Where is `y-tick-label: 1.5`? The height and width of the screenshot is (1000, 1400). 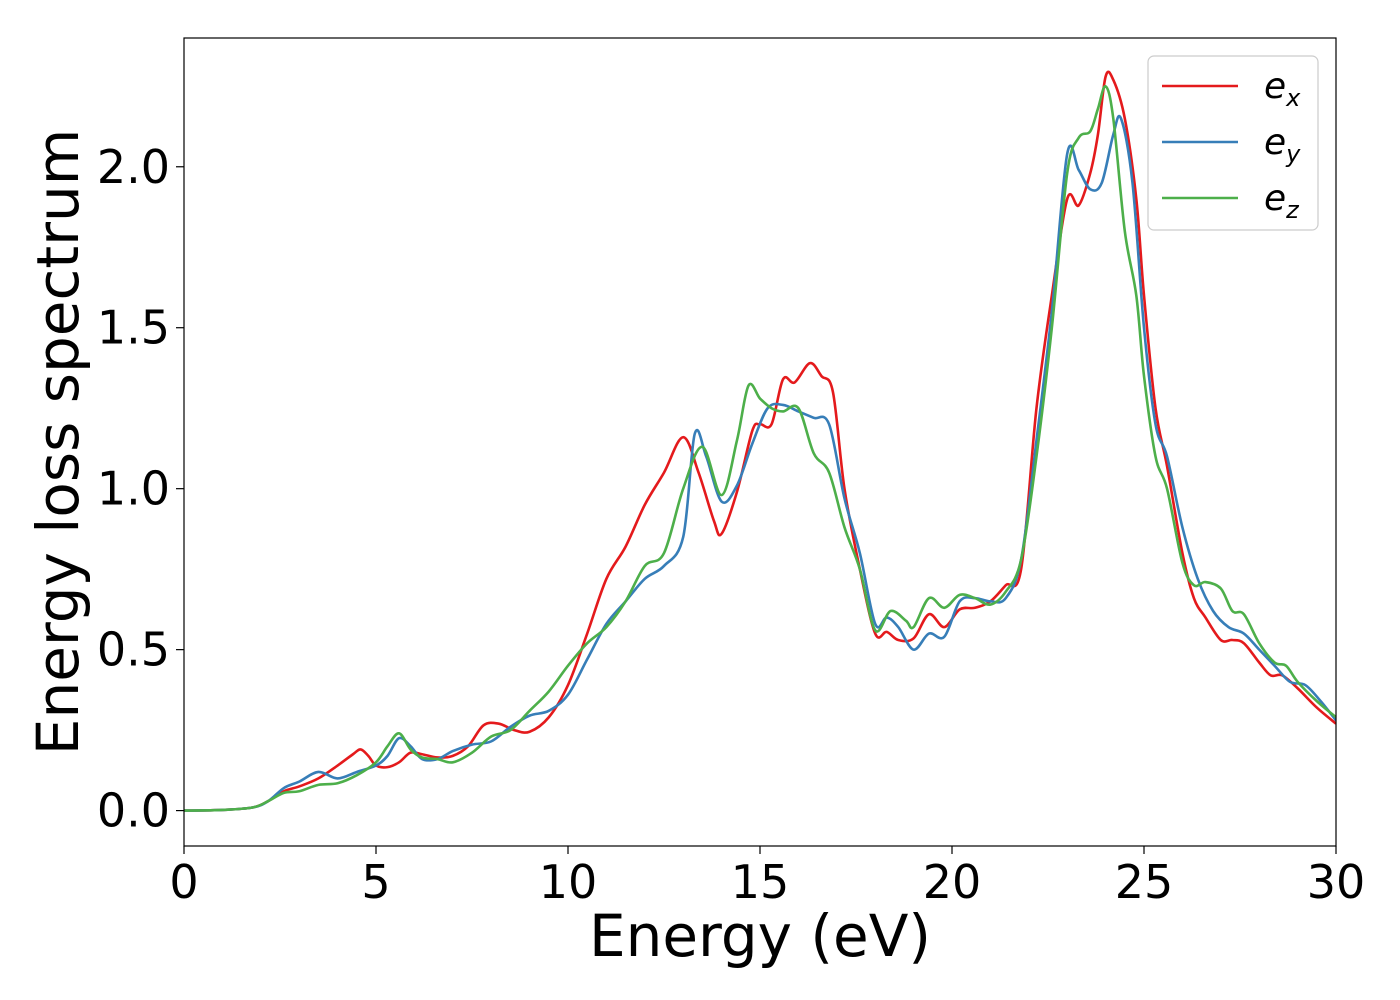 y-tick-label: 1.5 is located at coordinates (133, 328).